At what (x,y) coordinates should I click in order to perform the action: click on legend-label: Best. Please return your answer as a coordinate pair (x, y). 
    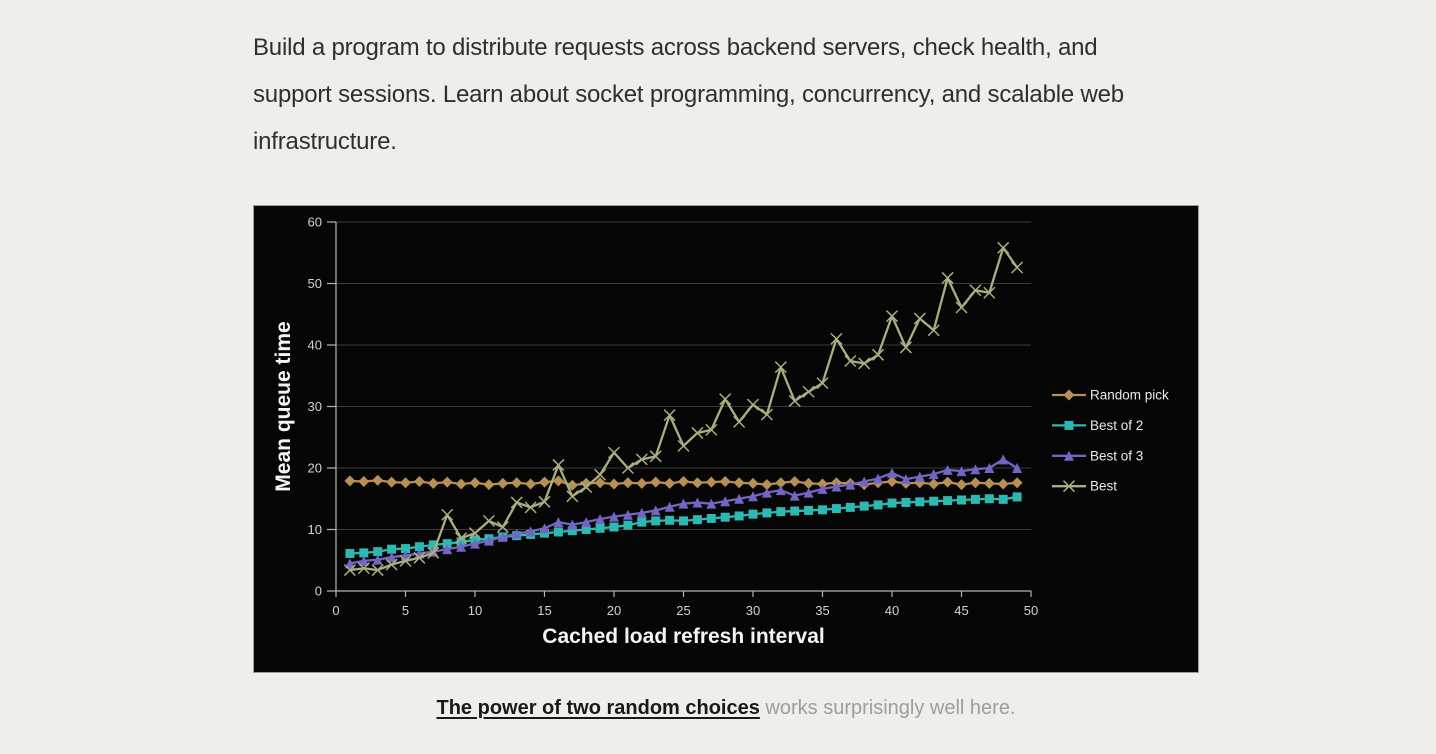
    Looking at the image, I should click on (1103, 486).